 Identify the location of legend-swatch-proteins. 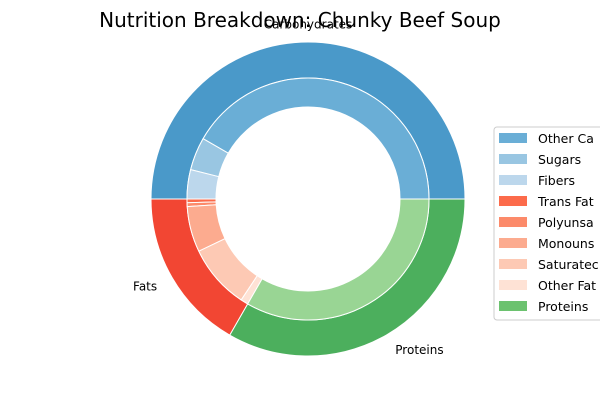
(513, 306).